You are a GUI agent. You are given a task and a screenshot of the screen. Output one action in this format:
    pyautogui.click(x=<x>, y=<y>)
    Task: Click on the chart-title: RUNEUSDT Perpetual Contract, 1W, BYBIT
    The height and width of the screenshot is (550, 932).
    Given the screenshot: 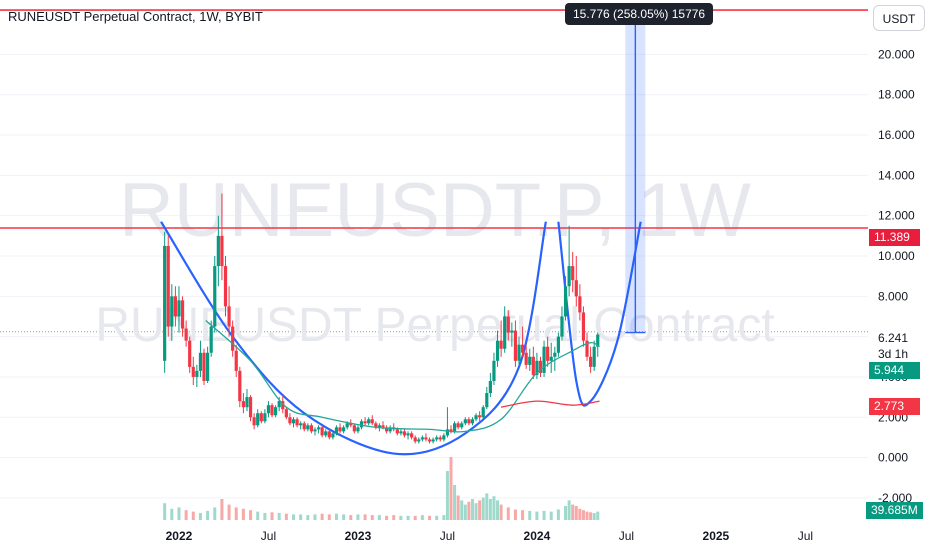 What is the action you would take?
    pyautogui.click(x=135, y=16)
    